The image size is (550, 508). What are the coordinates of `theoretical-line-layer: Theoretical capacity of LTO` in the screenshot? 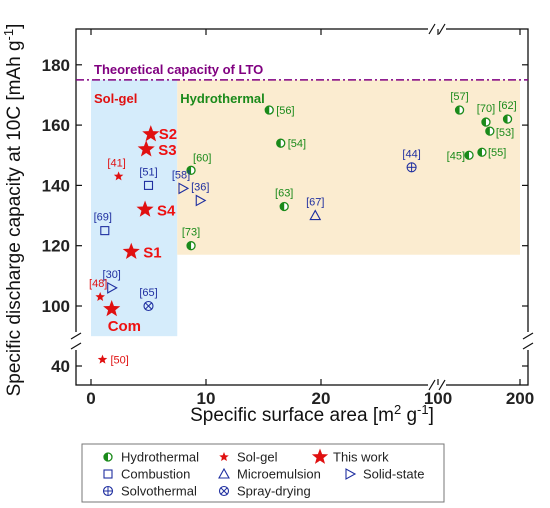 It's located at (302, 71).